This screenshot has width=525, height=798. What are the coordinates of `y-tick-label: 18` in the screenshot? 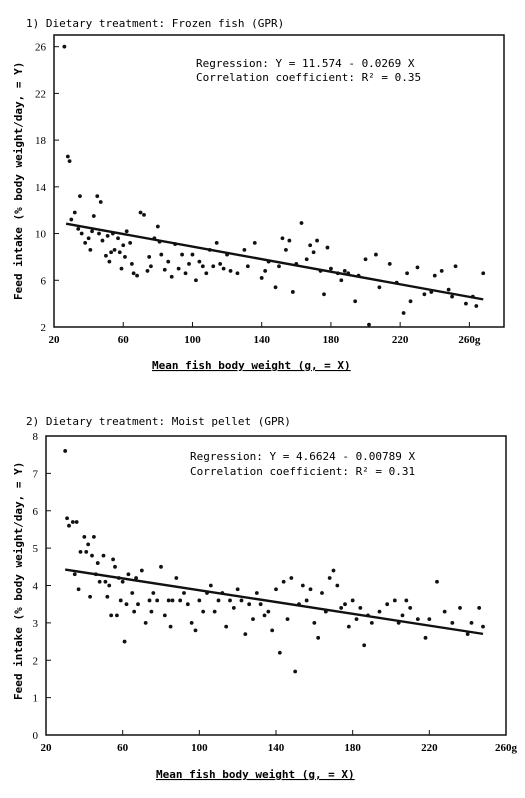 It's located at (41, 141).